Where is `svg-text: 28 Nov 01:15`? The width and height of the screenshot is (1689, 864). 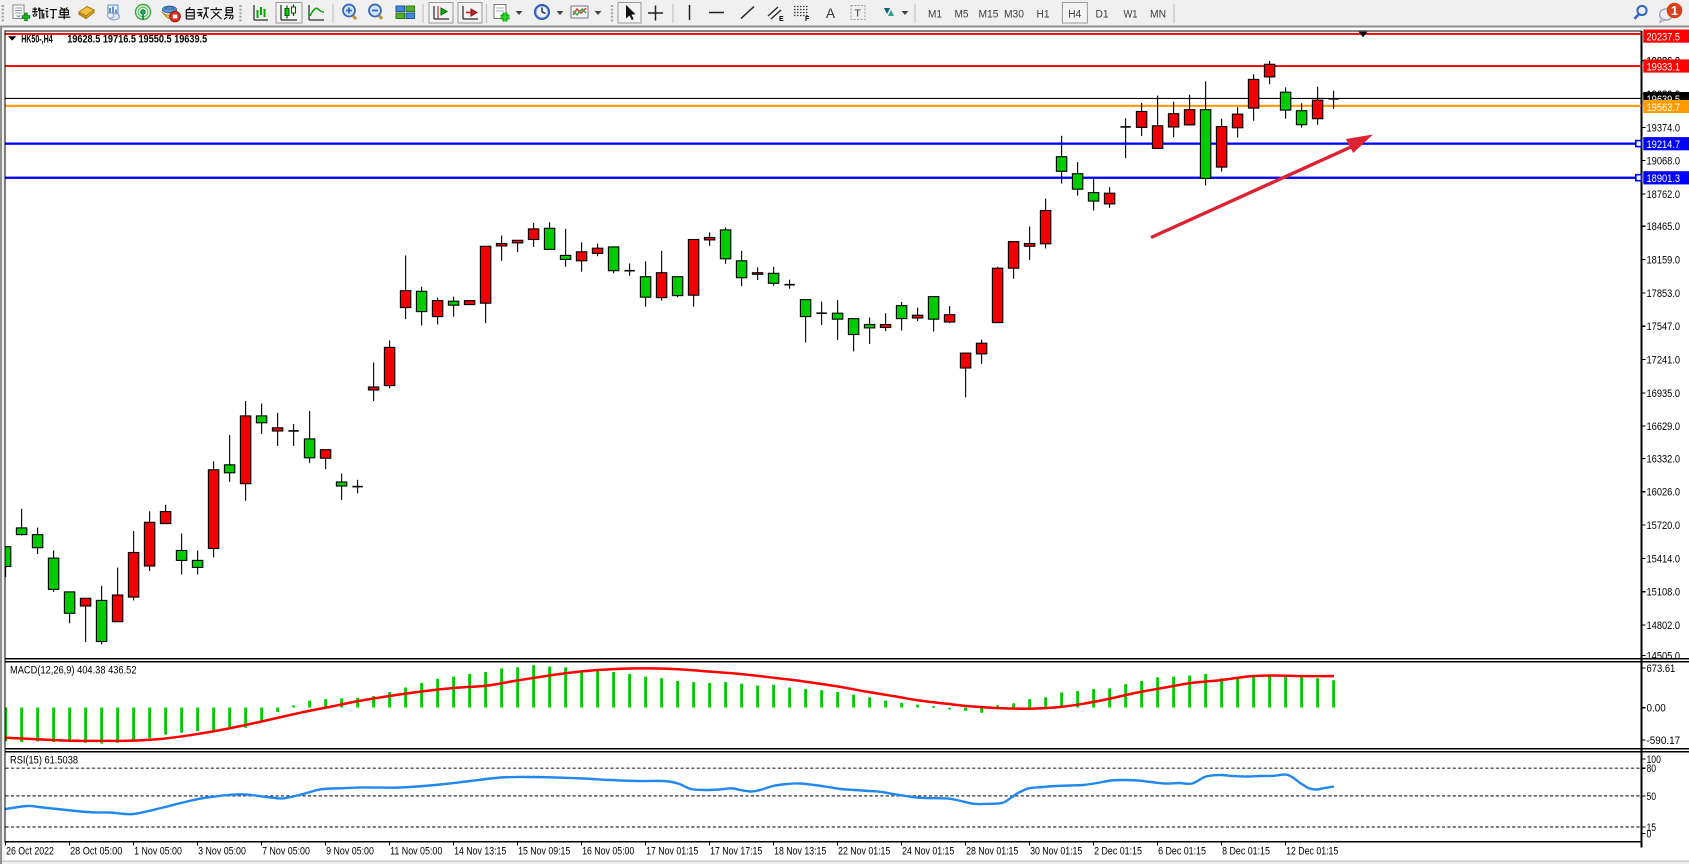
svg-text: 28 Nov 01:15 is located at coordinates (992, 852).